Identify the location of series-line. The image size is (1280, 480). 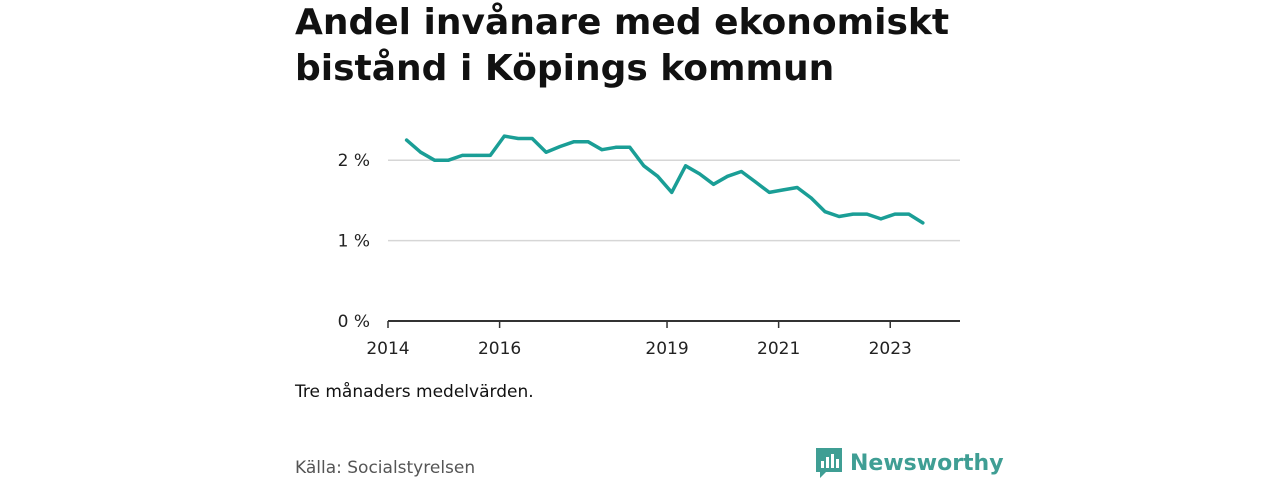
(664, 179).